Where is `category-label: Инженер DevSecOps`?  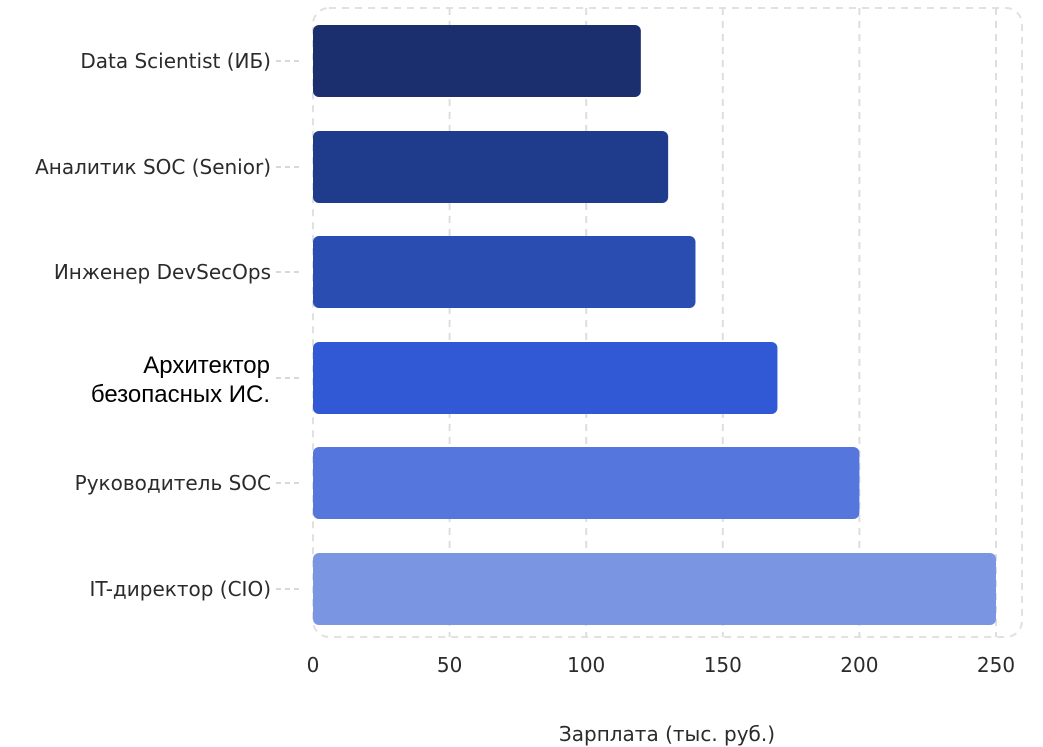
category-label: Инженер DevSecOps is located at coordinates (162, 272).